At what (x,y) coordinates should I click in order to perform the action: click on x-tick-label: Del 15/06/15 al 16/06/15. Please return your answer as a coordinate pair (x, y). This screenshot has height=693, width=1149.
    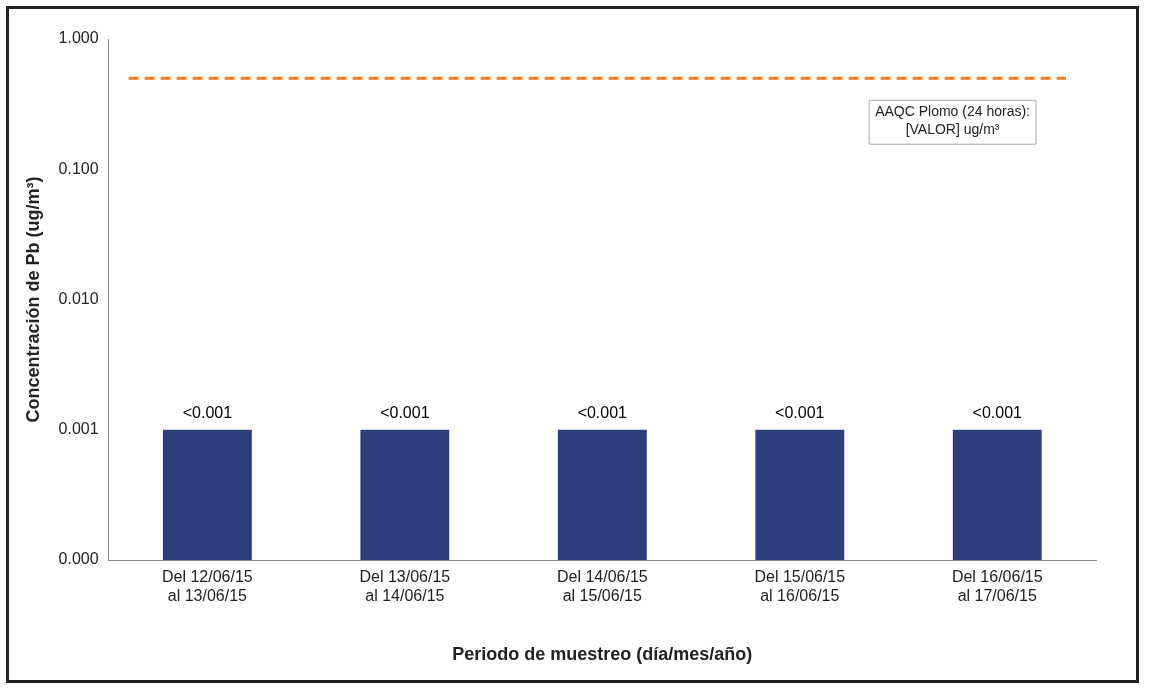
    Looking at the image, I should click on (800, 586).